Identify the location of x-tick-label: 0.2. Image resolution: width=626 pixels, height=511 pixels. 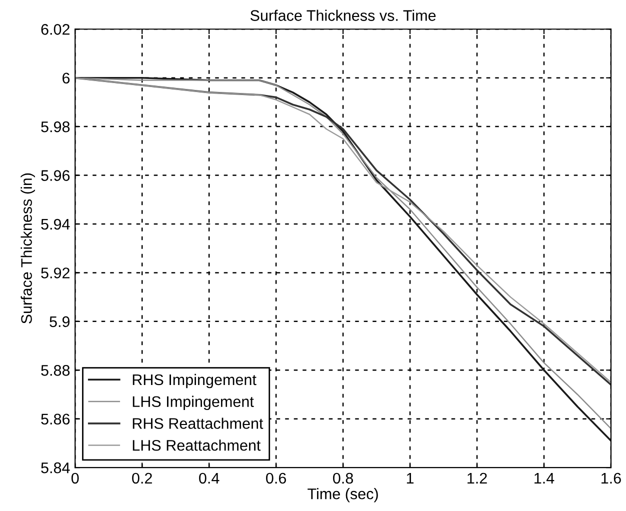
(142, 478).